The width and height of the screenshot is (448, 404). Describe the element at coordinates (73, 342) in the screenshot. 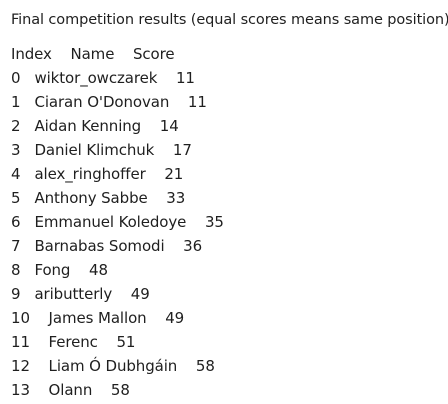

I see `result-line: 11 Ferenc 51` at that location.